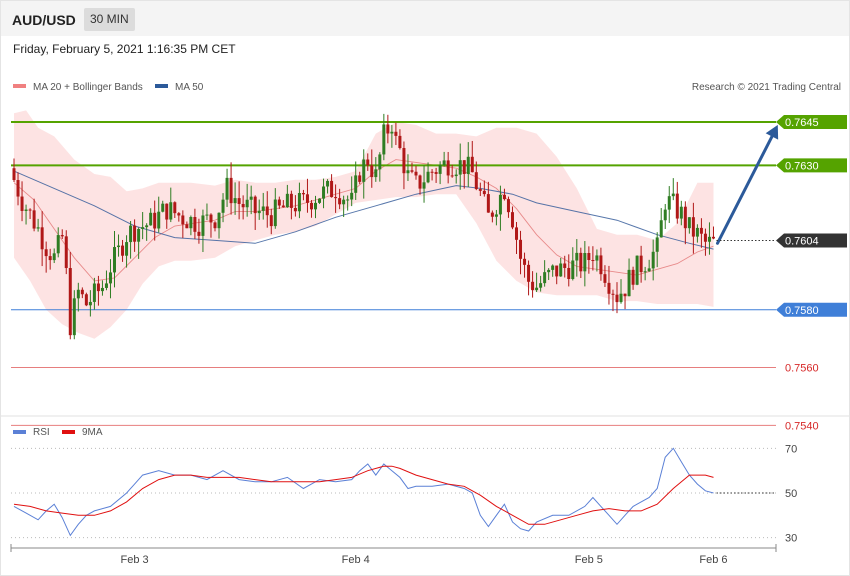  I want to click on rsi-line, so click(363, 492).